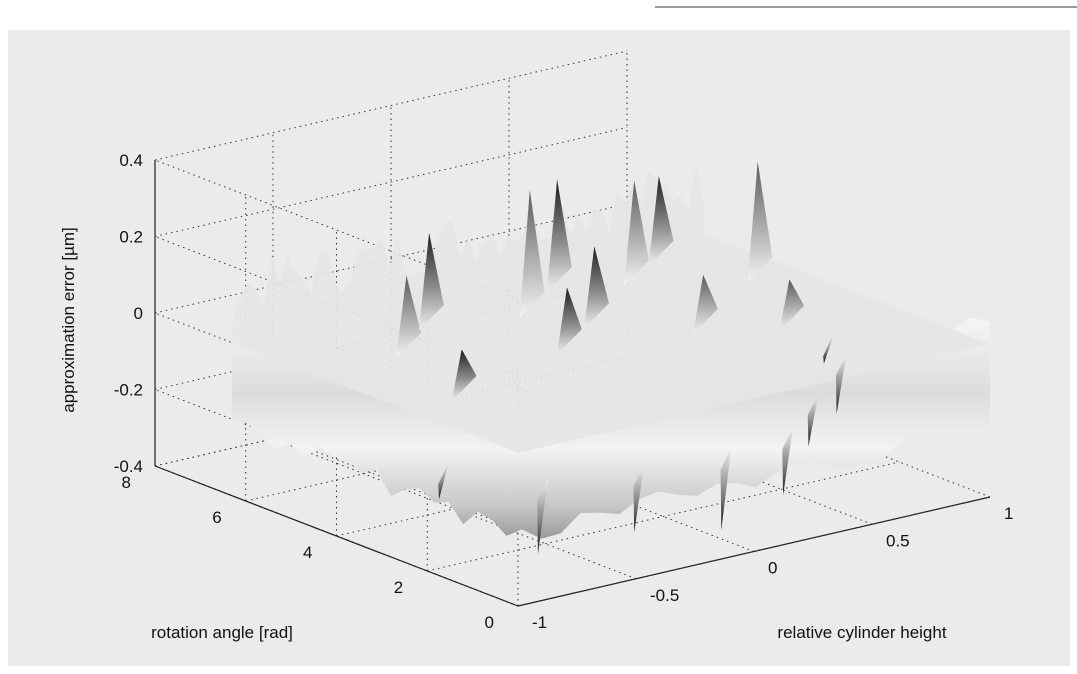 Image resolution: width=1077 pixels, height=674 pixels. What do you see at coordinates (1008, 513) in the screenshot?
I see `x-tick-label: 1` at bounding box center [1008, 513].